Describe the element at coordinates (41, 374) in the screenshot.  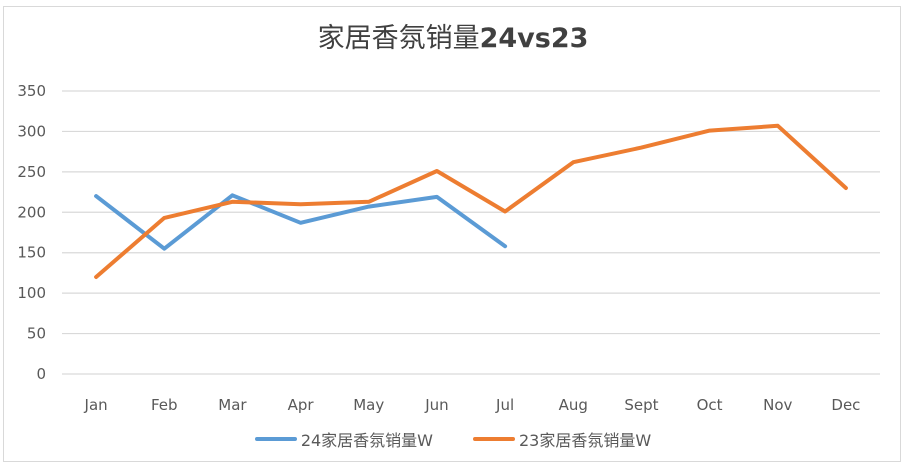
I see `y-tick-label: 0` at that location.